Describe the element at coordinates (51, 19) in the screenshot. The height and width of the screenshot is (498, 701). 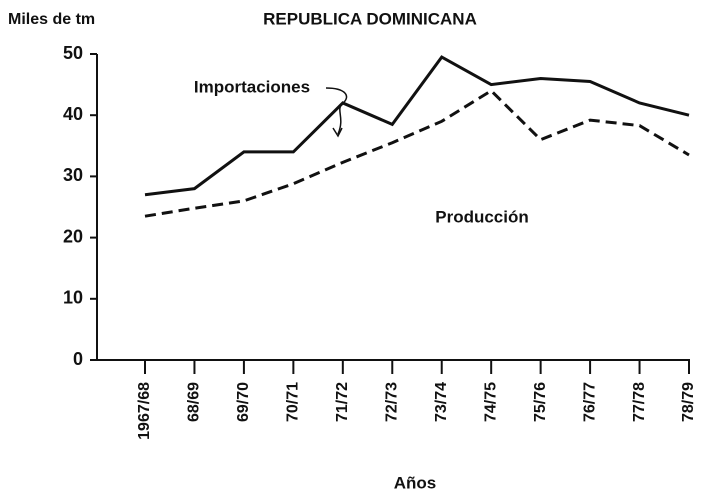
I see `y-axis-label: Miles de tm` at that location.